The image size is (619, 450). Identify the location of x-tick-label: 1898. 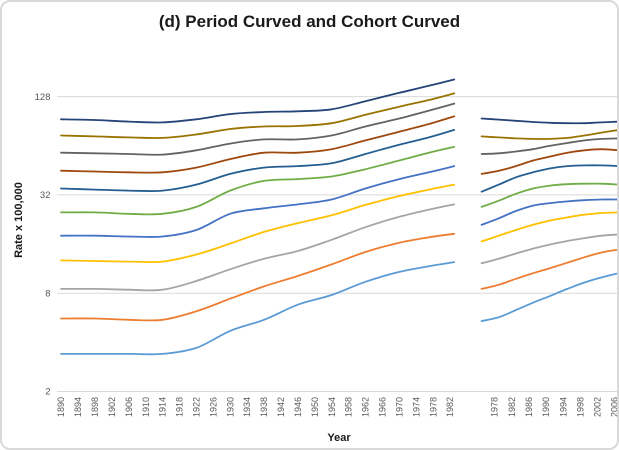
(95, 407).